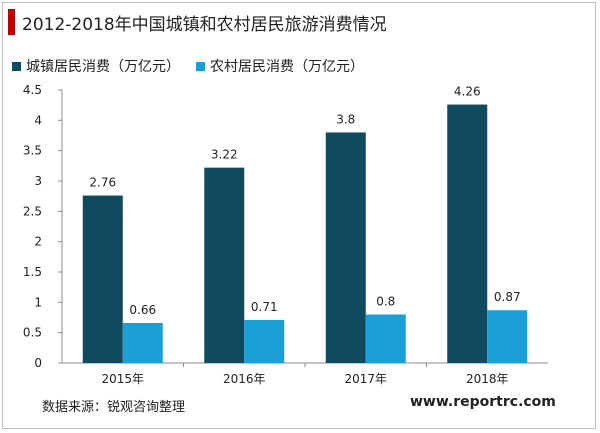 Image resolution: width=600 pixels, height=433 pixels. What do you see at coordinates (483, 402) in the screenshot?
I see `website-url: www.reportrc.com` at bounding box center [483, 402].